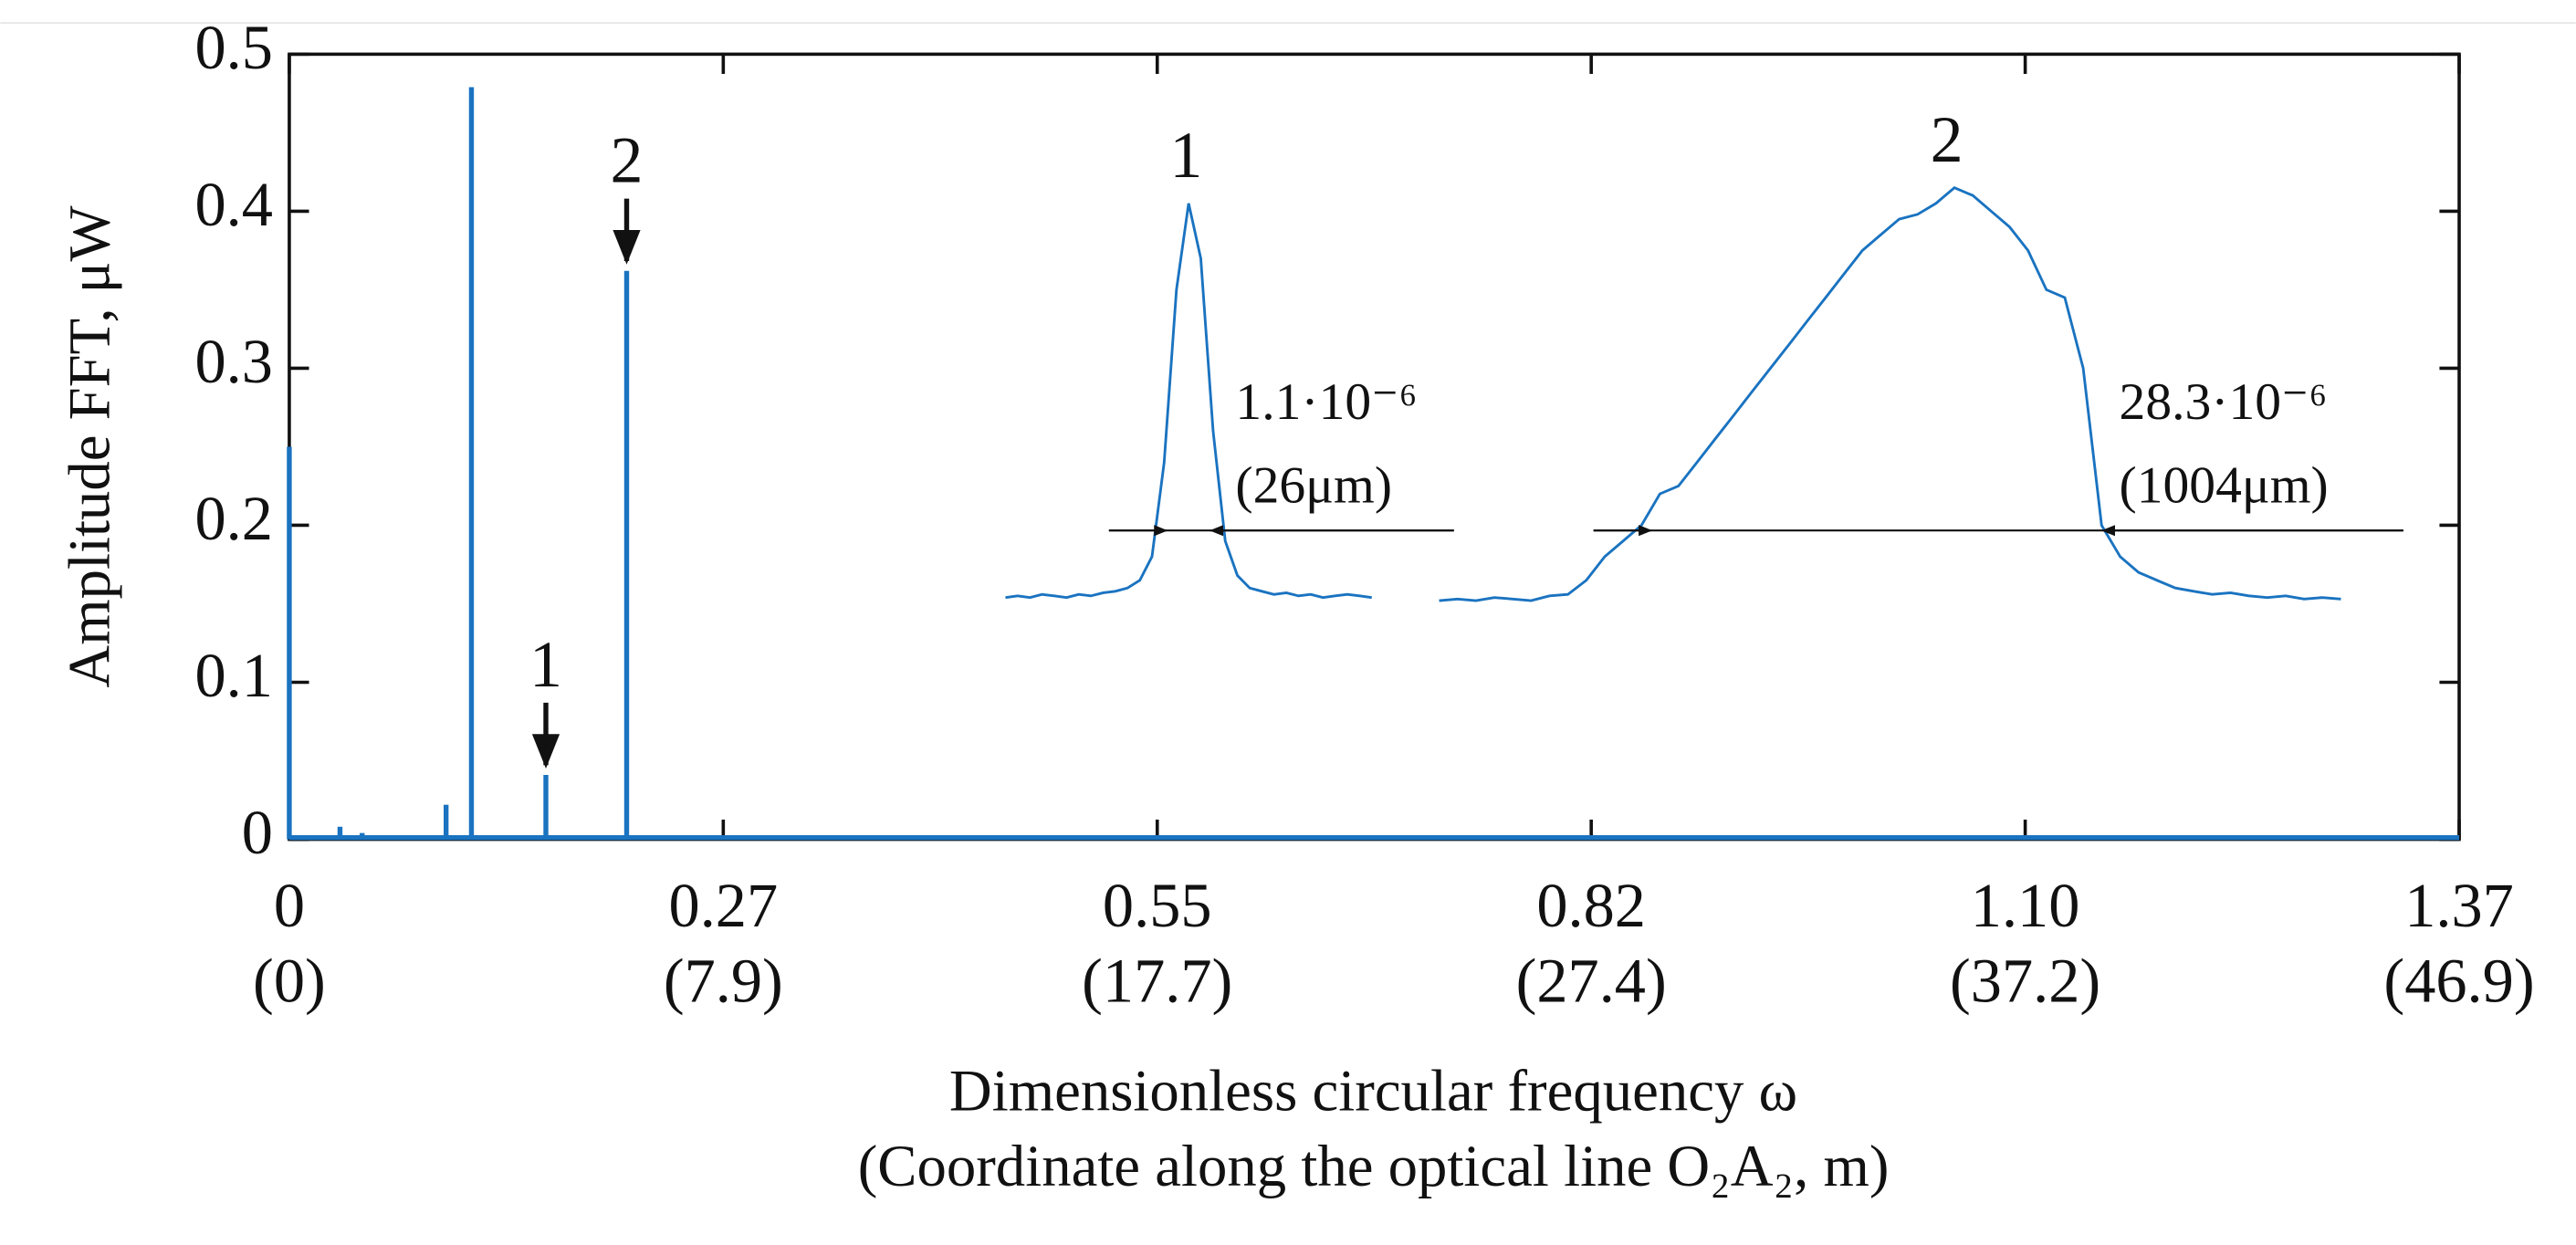 This screenshot has width=2576, height=1245. I want to click on x-tick-label: (0), so click(289, 981).